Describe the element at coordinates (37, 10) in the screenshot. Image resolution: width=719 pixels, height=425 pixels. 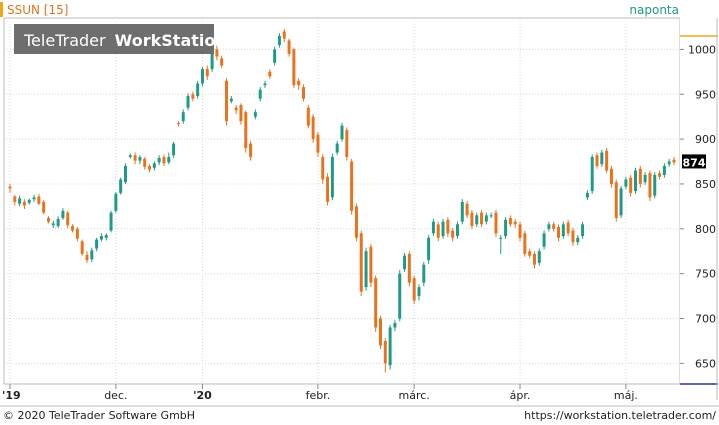
I see `symbol-label: SSUN [15]` at that location.